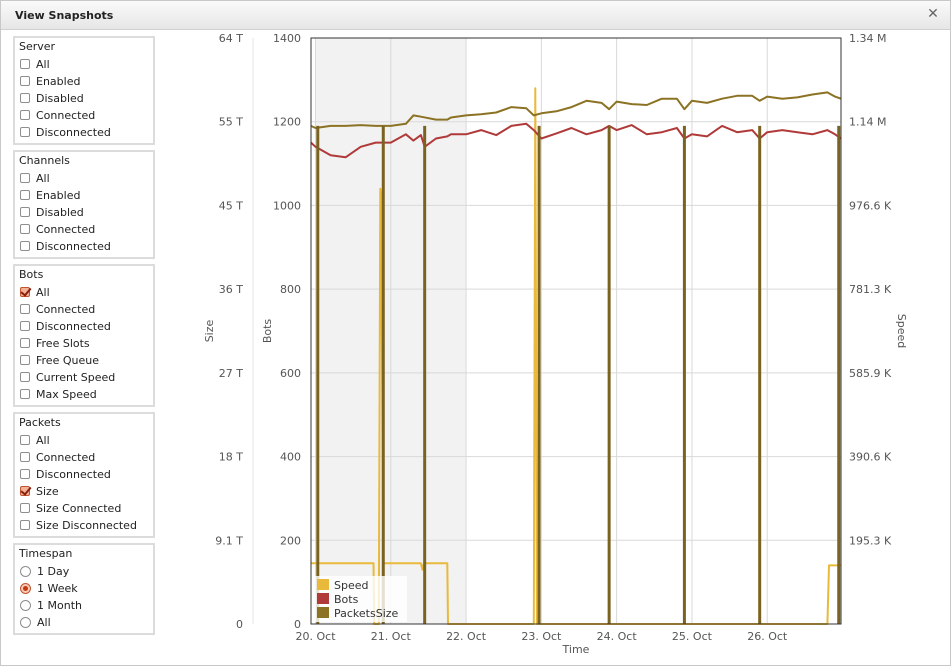 The height and width of the screenshot is (666, 951). Describe the element at coordinates (290, 289) in the screenshot. I see `bots-tick-label: 800` at that location.